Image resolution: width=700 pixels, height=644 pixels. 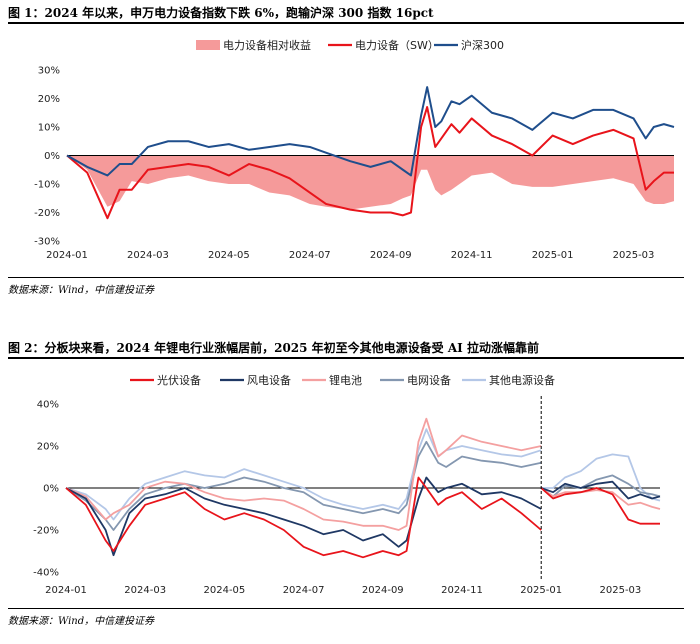 I want to click on series-line-0-2024, so click(x=303, y=517).